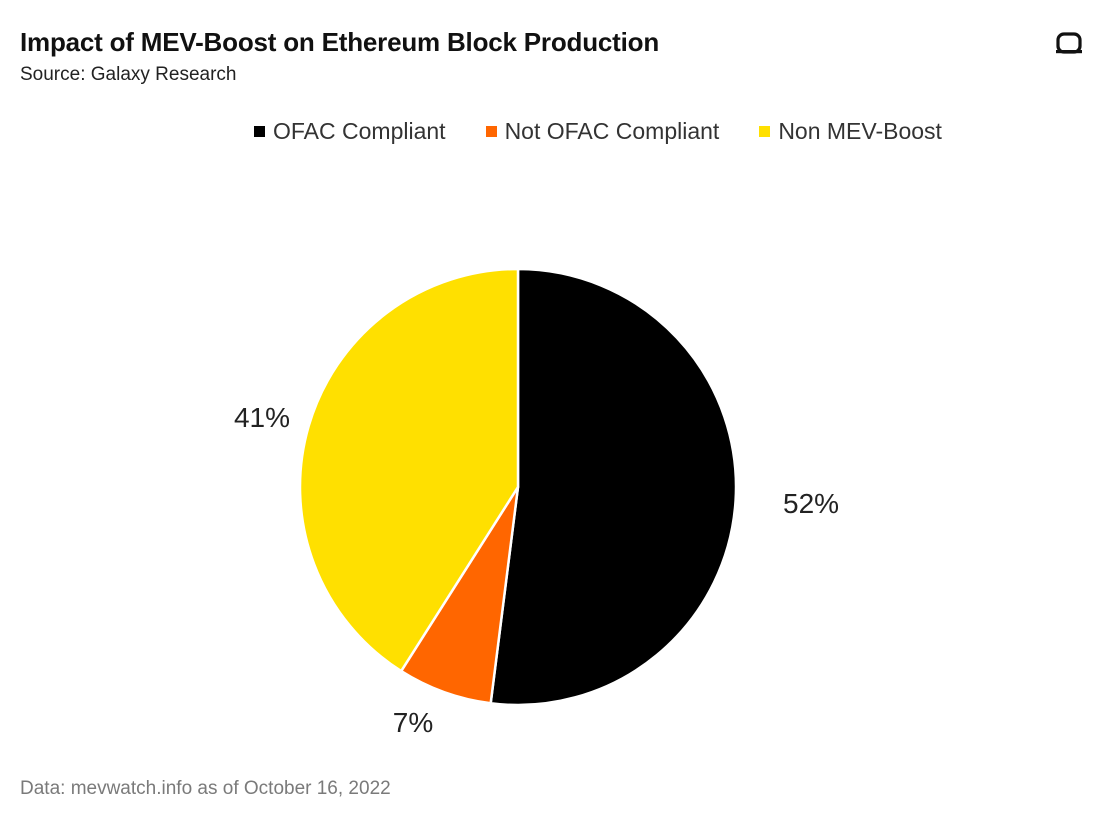  What do you see at coordinates (413, 722) in the screenshot?
I see `slice-value-label: 7%` at bounding box center [413, 722].